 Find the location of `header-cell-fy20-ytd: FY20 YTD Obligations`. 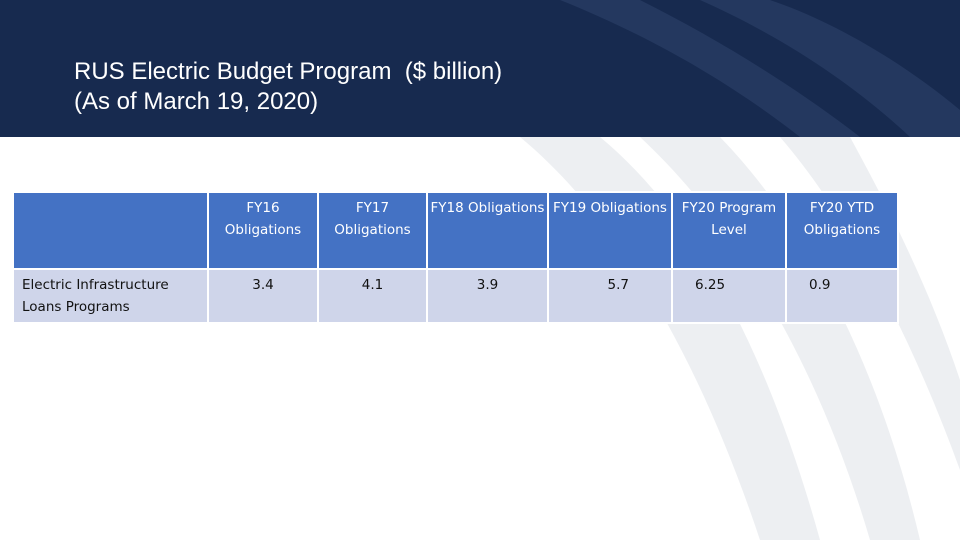

header-cell-fy20-ytd: FY20 YTD Obligations is located at coordinates (842, 230).